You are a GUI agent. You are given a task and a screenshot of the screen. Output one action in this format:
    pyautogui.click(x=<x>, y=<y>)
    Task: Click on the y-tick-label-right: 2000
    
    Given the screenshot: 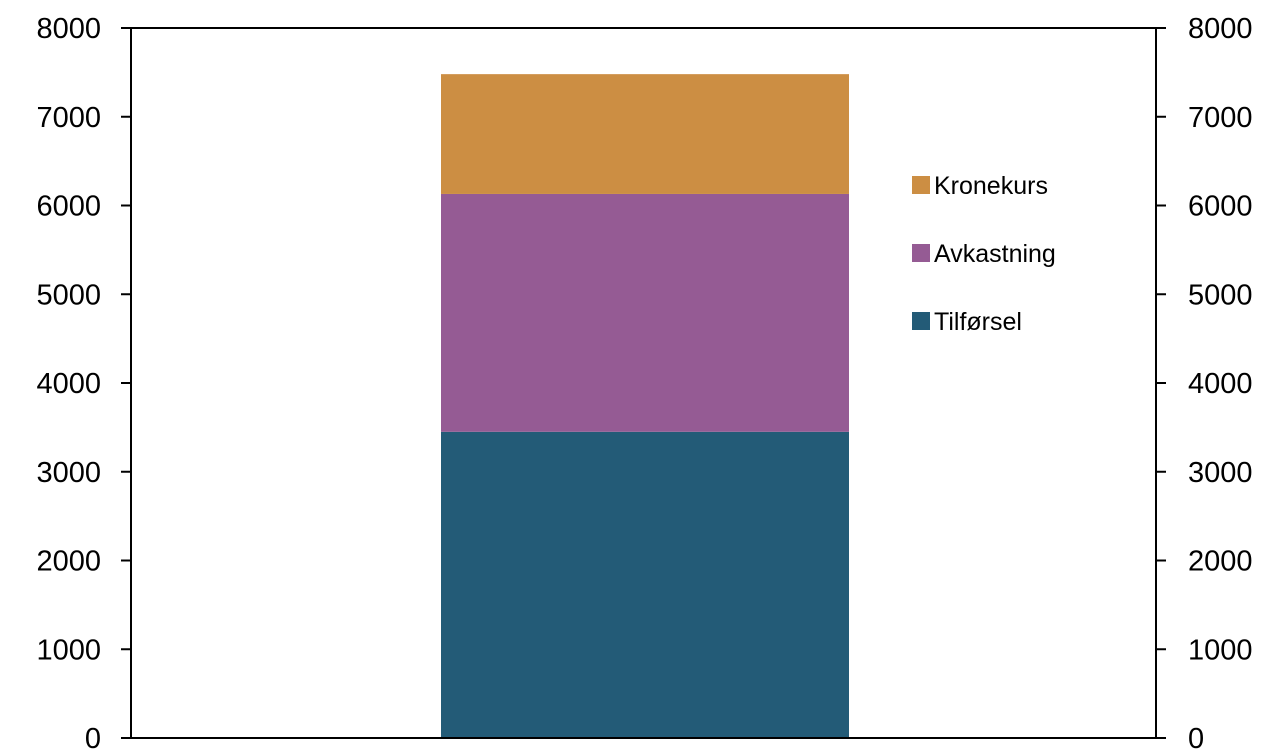 What is the action you would take?
    pyautogui.click(x=1220, y=562)
    